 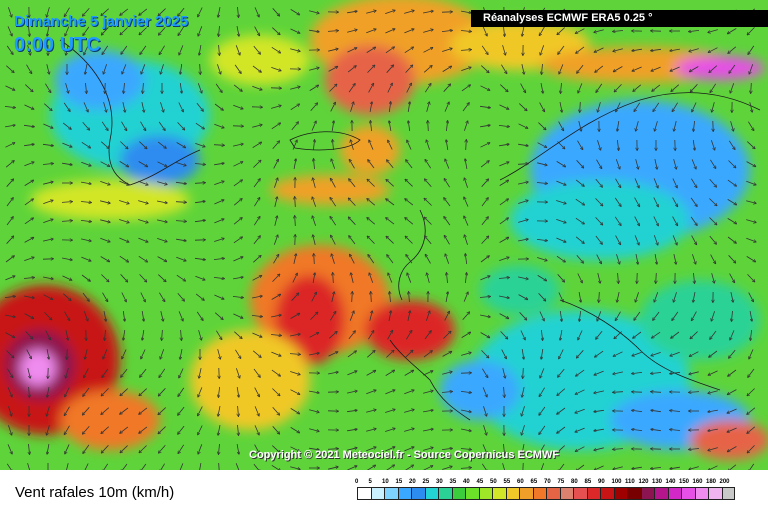 What do you see at coordinates (643, 482) in the screenshot?
I see `legend-label: 120` at bounding box center [643, 482].